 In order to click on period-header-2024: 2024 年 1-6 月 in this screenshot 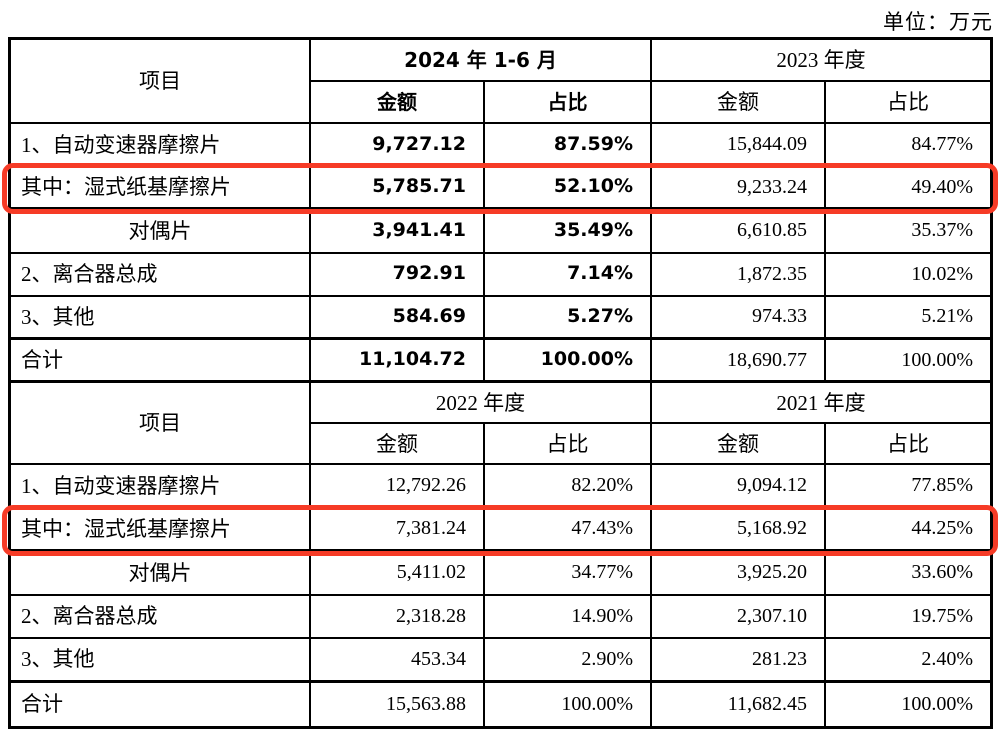, I will do `click(481, 61)`.